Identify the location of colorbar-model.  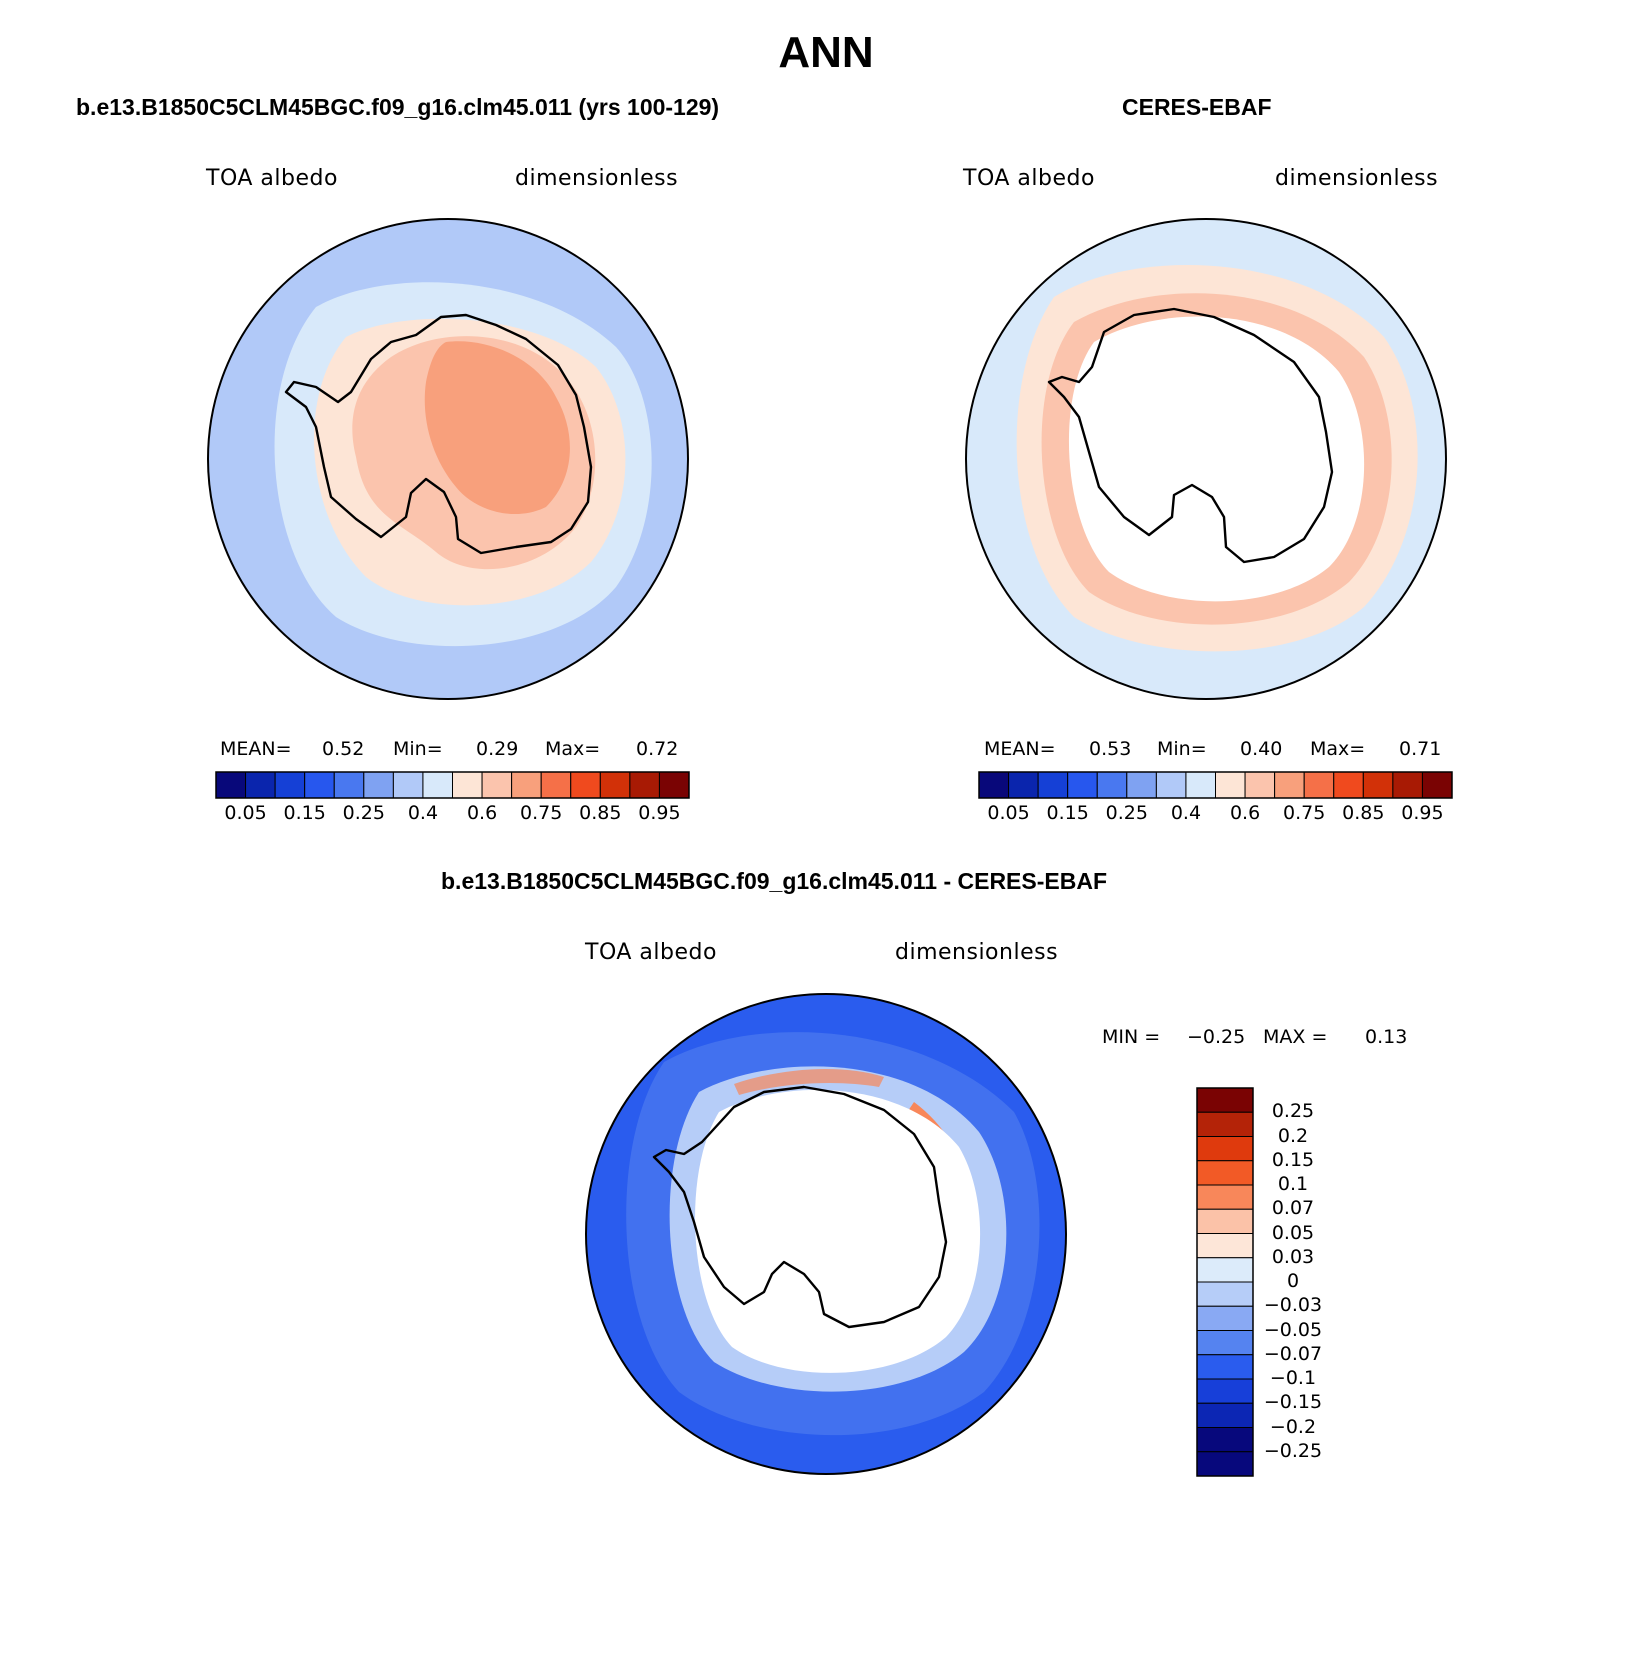
(452, 785).